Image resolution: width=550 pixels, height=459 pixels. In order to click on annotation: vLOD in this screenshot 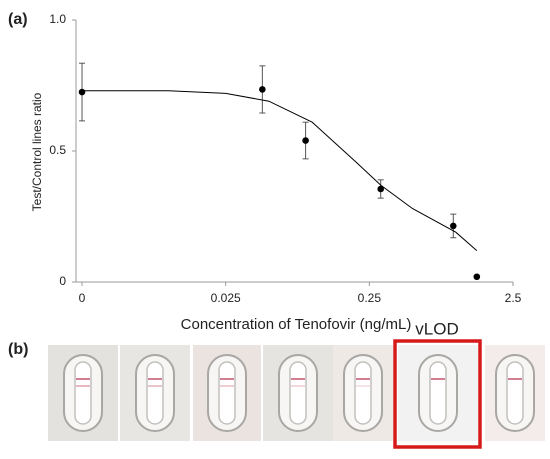, I will do `click(436, 328)`.